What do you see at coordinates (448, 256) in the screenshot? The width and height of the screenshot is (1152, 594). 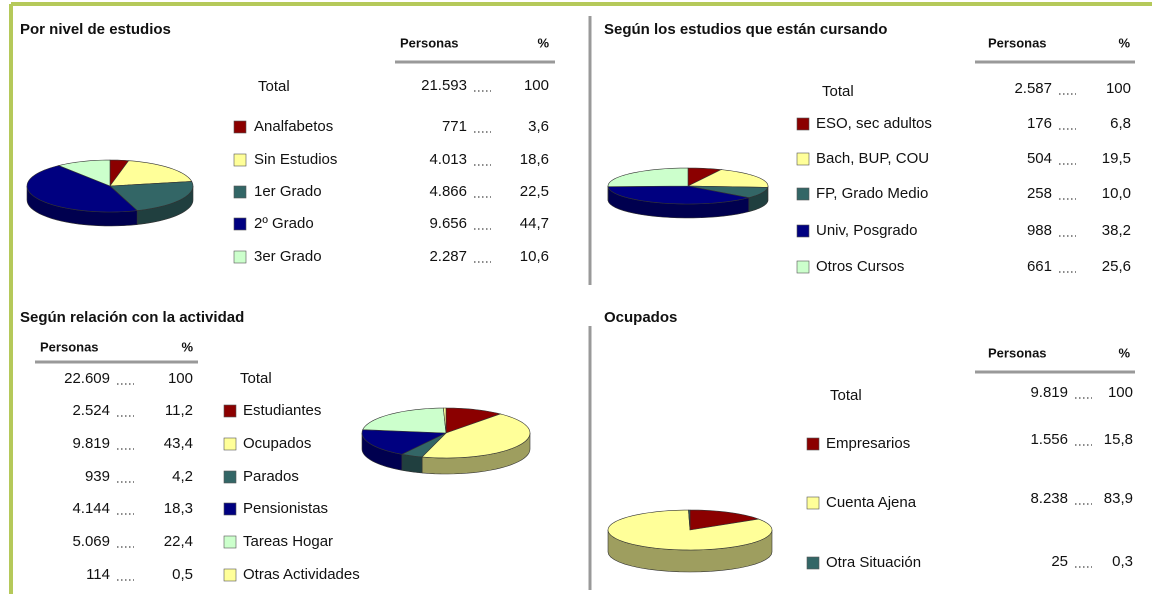 I see `persons: 2.287` at bounding box center [448, 256].